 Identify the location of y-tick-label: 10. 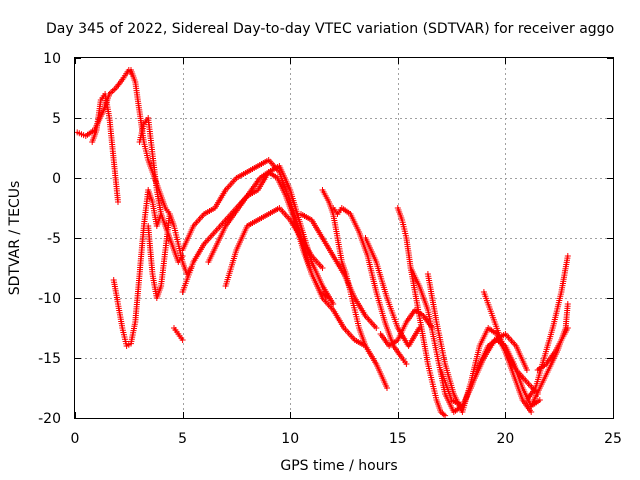
(52, 59).